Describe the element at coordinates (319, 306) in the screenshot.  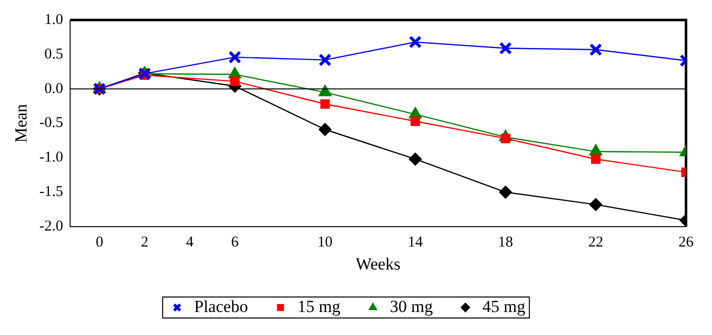
I see `legend-label: 15 mg` at that location.